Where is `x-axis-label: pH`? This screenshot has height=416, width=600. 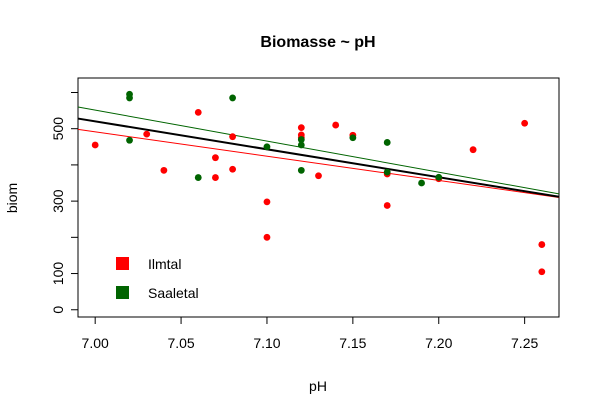 x-axis-label: pH is located at coordinates (318, 386).